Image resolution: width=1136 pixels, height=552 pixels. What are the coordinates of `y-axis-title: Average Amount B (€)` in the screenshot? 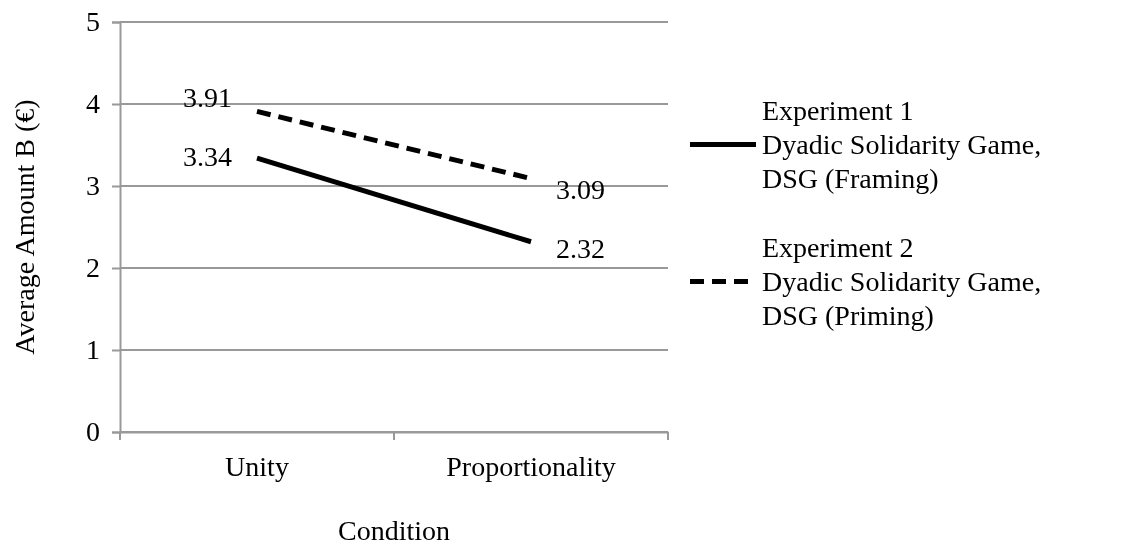 It's located at (24, 227).